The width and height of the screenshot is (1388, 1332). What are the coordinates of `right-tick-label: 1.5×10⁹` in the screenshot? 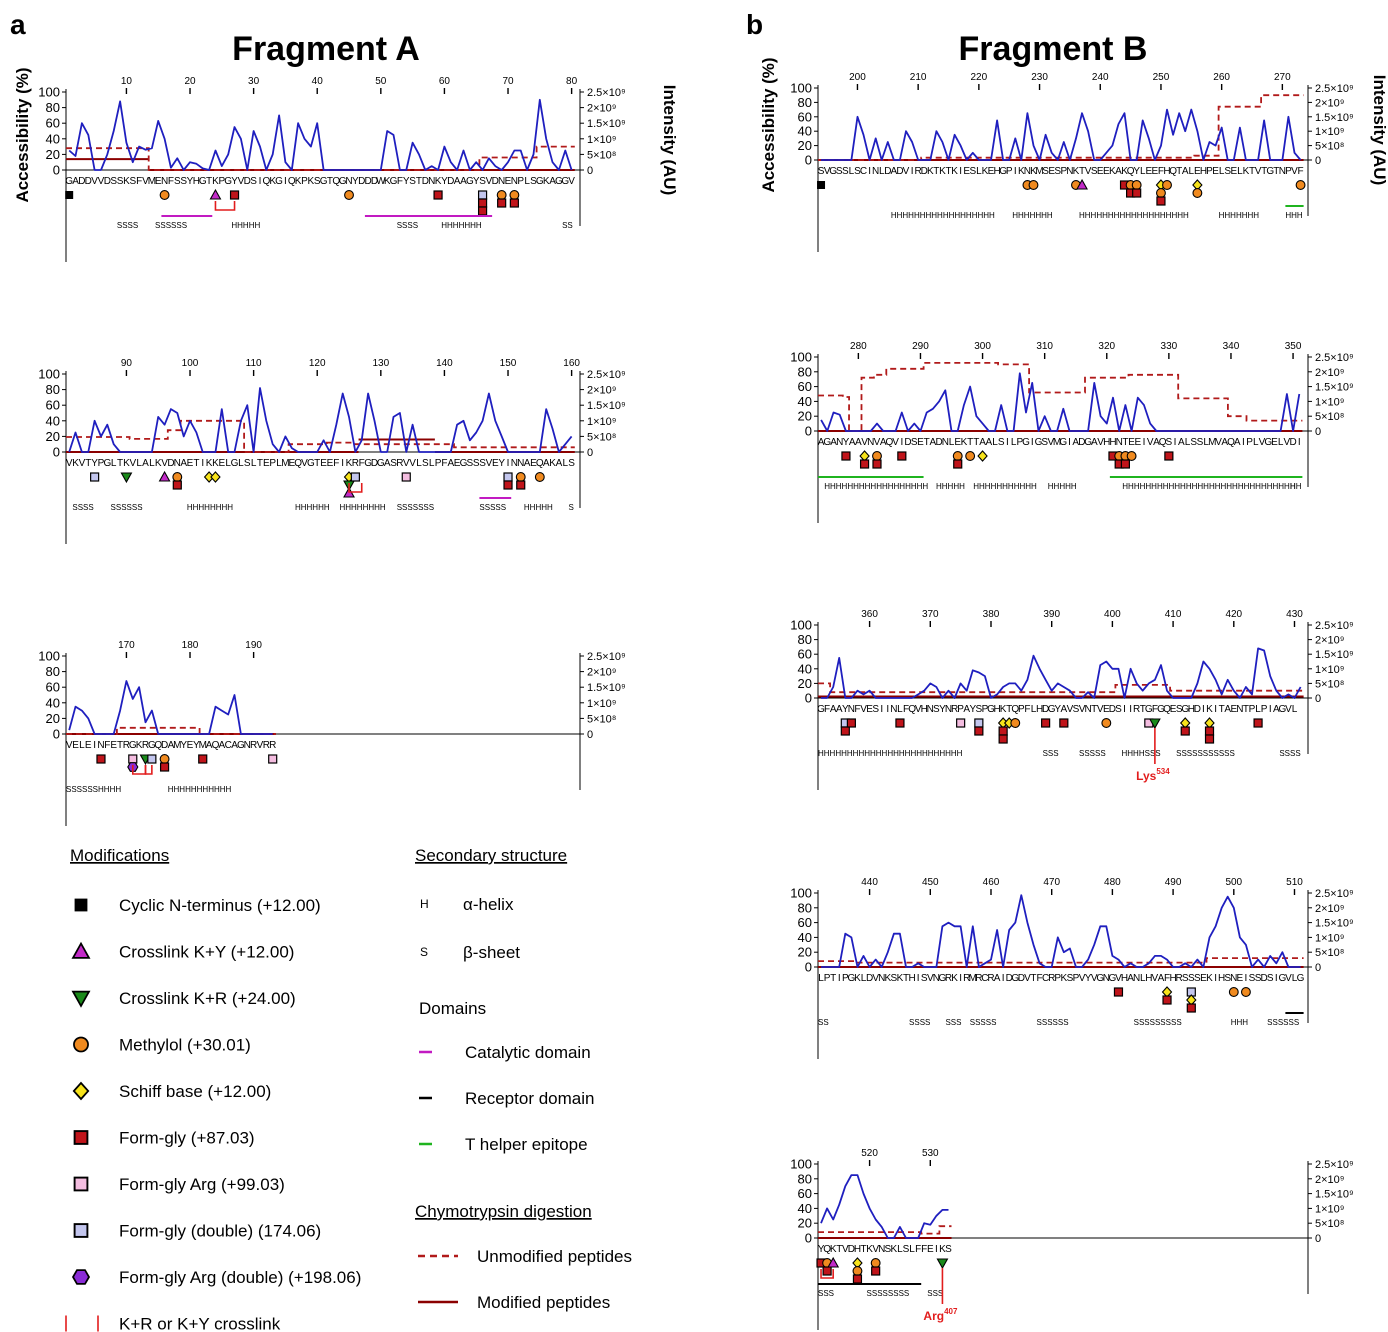 It's located at (1334, 655).